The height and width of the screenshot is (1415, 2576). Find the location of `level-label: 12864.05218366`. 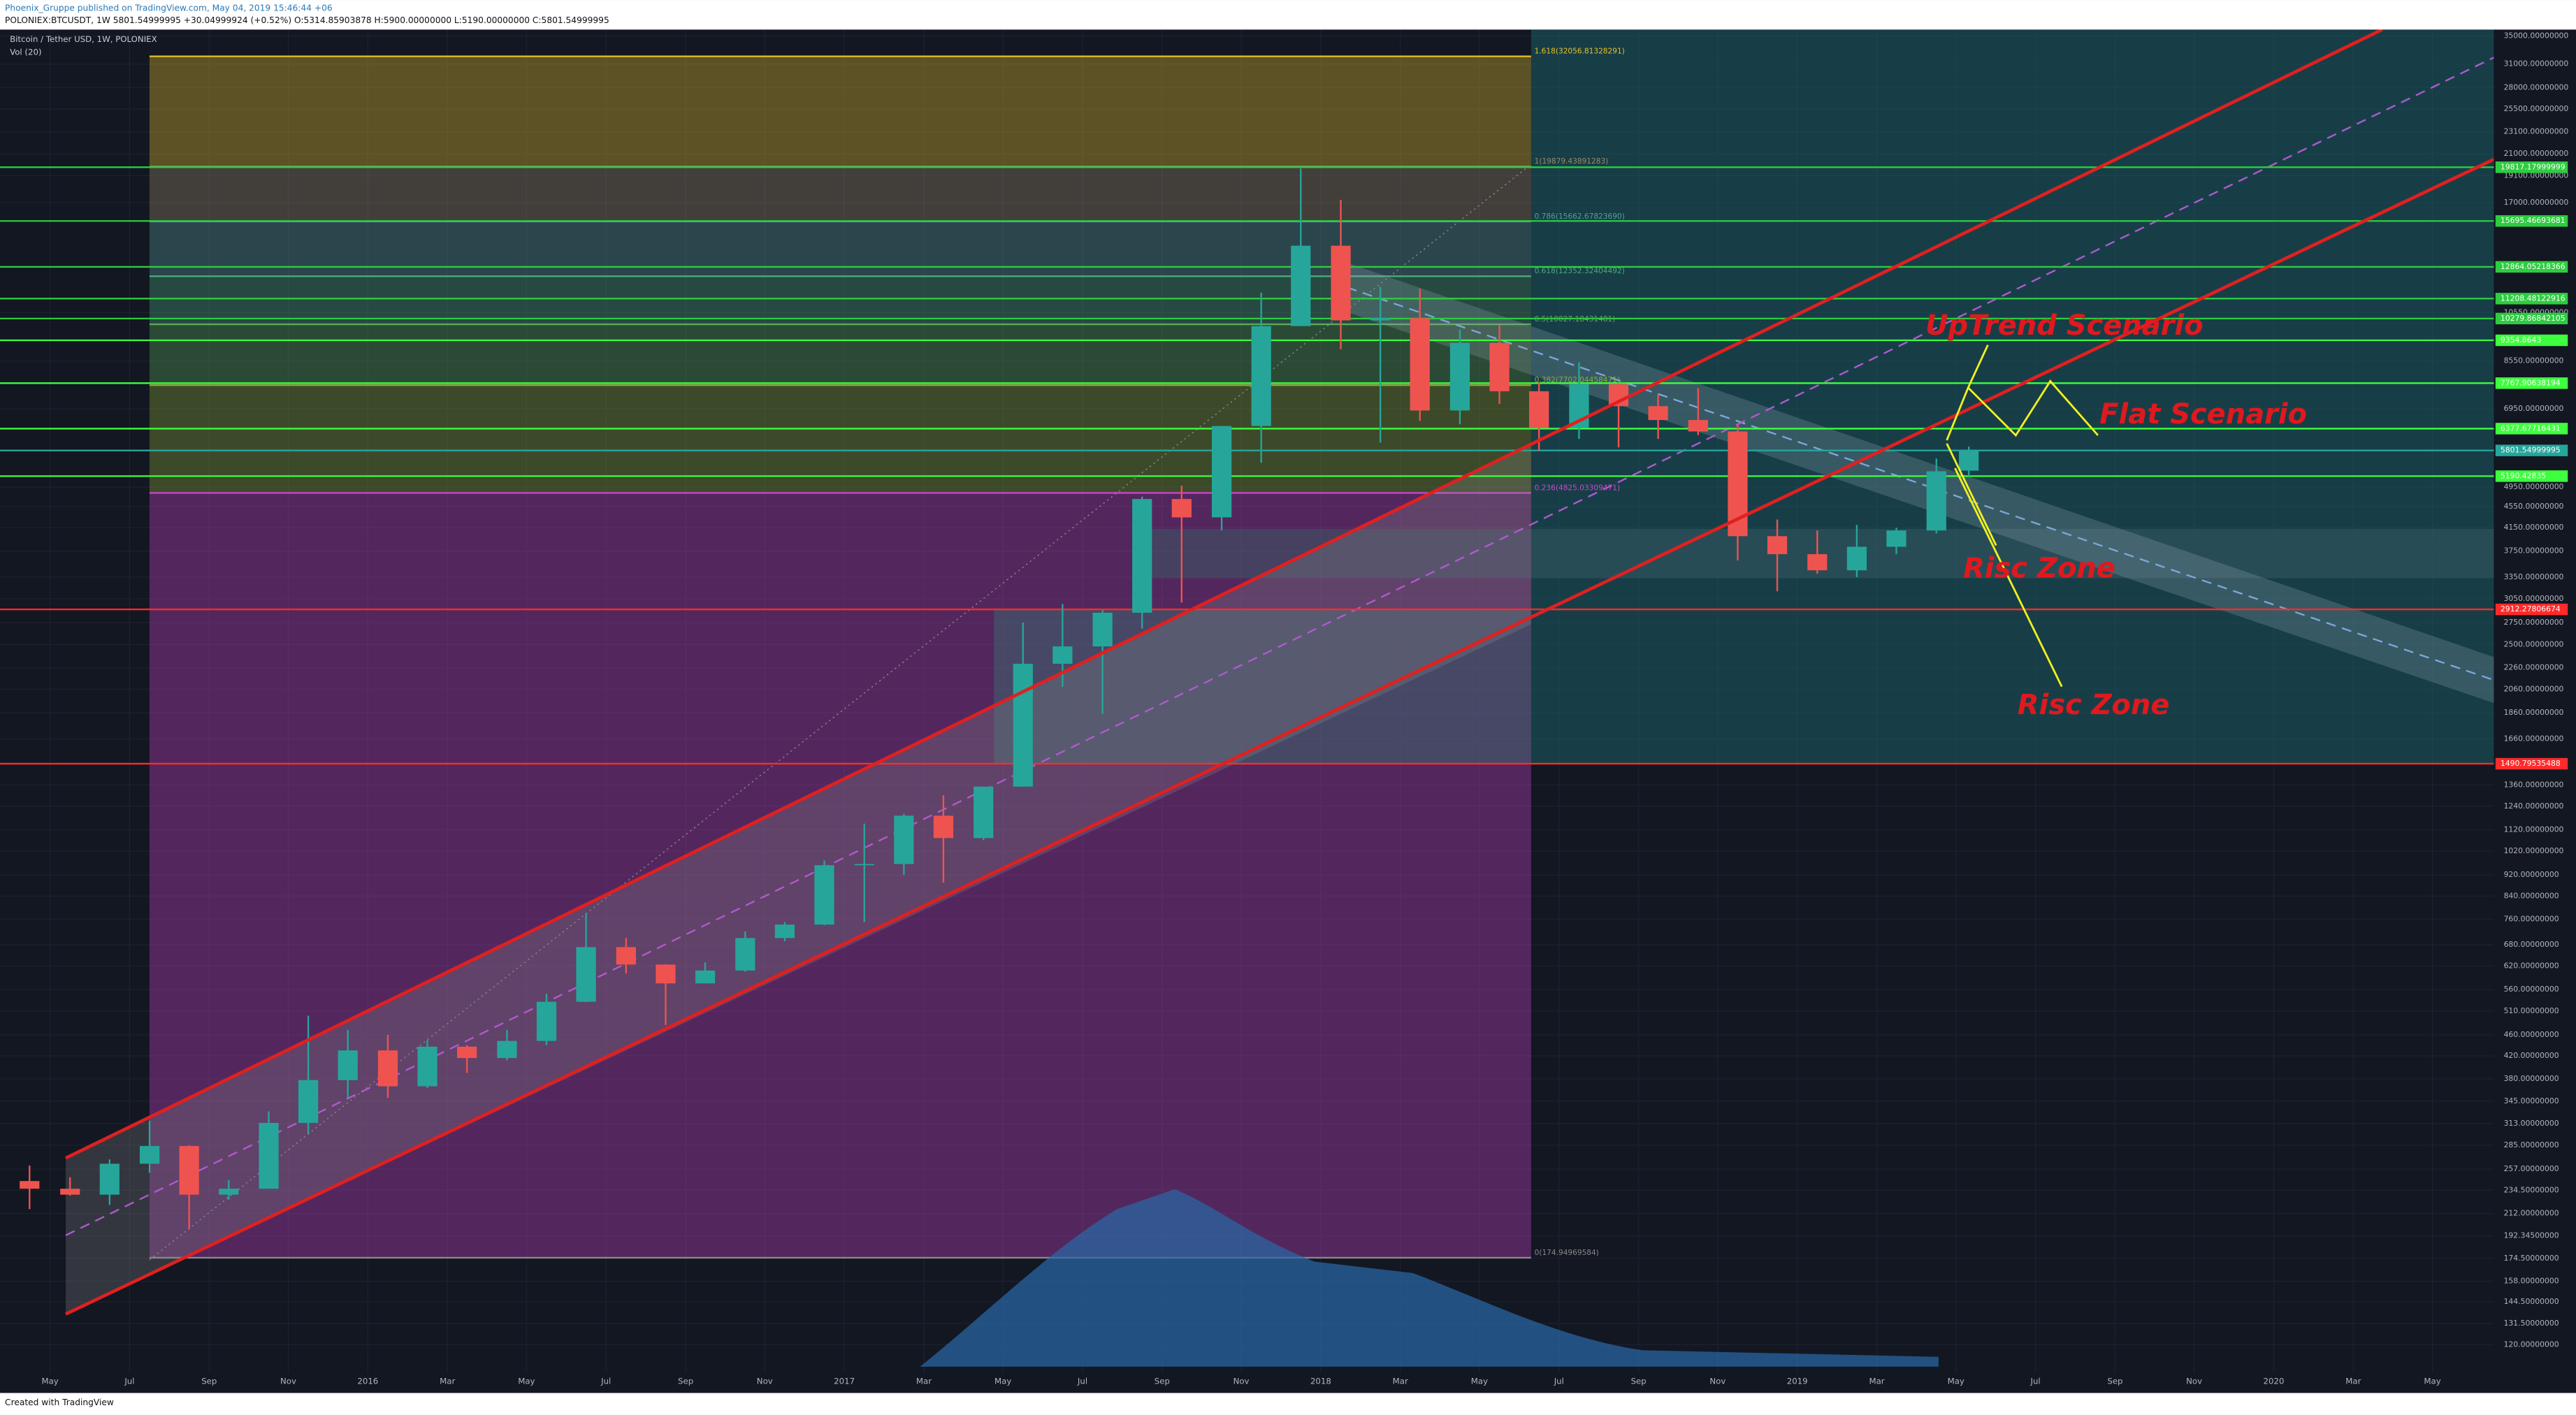

level-label: 12864.05218366 is located at coordinates (2533, 266).